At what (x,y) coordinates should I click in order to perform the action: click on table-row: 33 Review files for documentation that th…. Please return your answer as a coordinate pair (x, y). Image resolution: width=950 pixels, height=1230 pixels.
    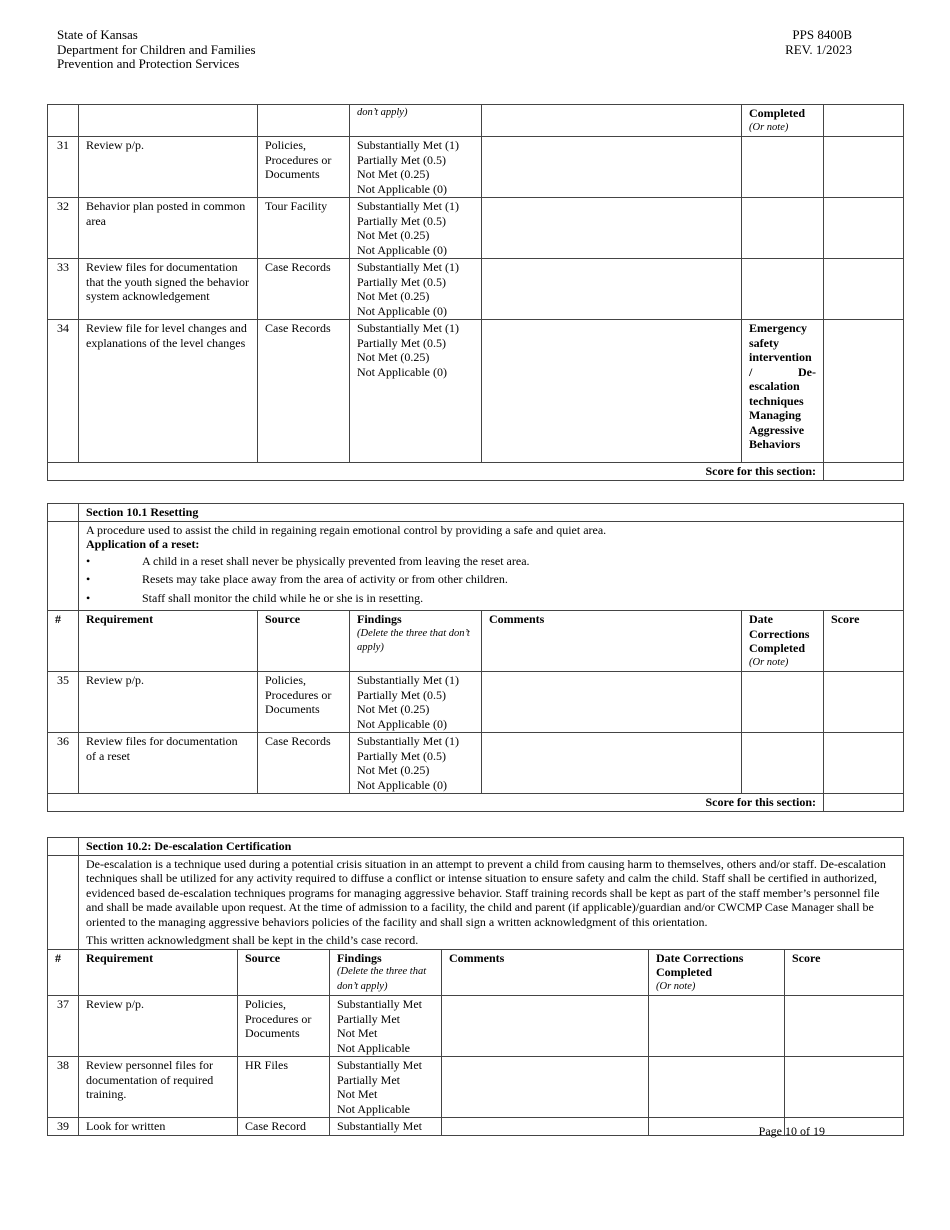
    Looking at the image, I should click on (475, 289).